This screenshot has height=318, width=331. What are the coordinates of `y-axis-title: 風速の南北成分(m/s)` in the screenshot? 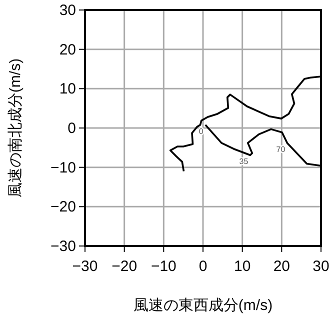 It's located at (15, 128).